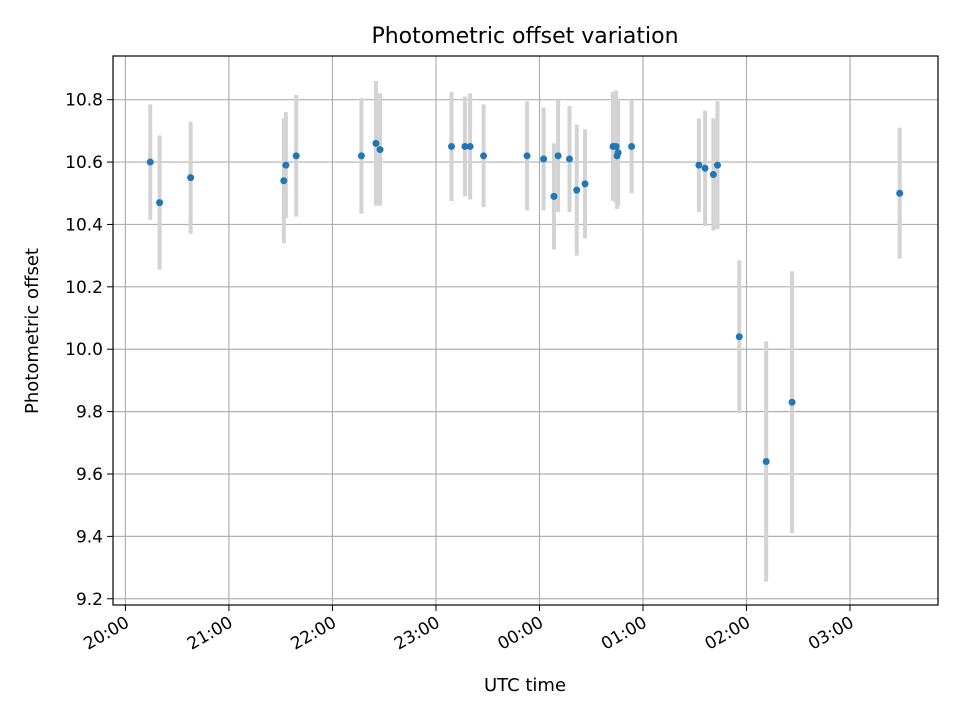 This screenshot has width=960, height=720. What do you see at coordinates (89, 413) in the screenshot?
I see `y-tick-label: 9.8` at bounding box center [89, 413].